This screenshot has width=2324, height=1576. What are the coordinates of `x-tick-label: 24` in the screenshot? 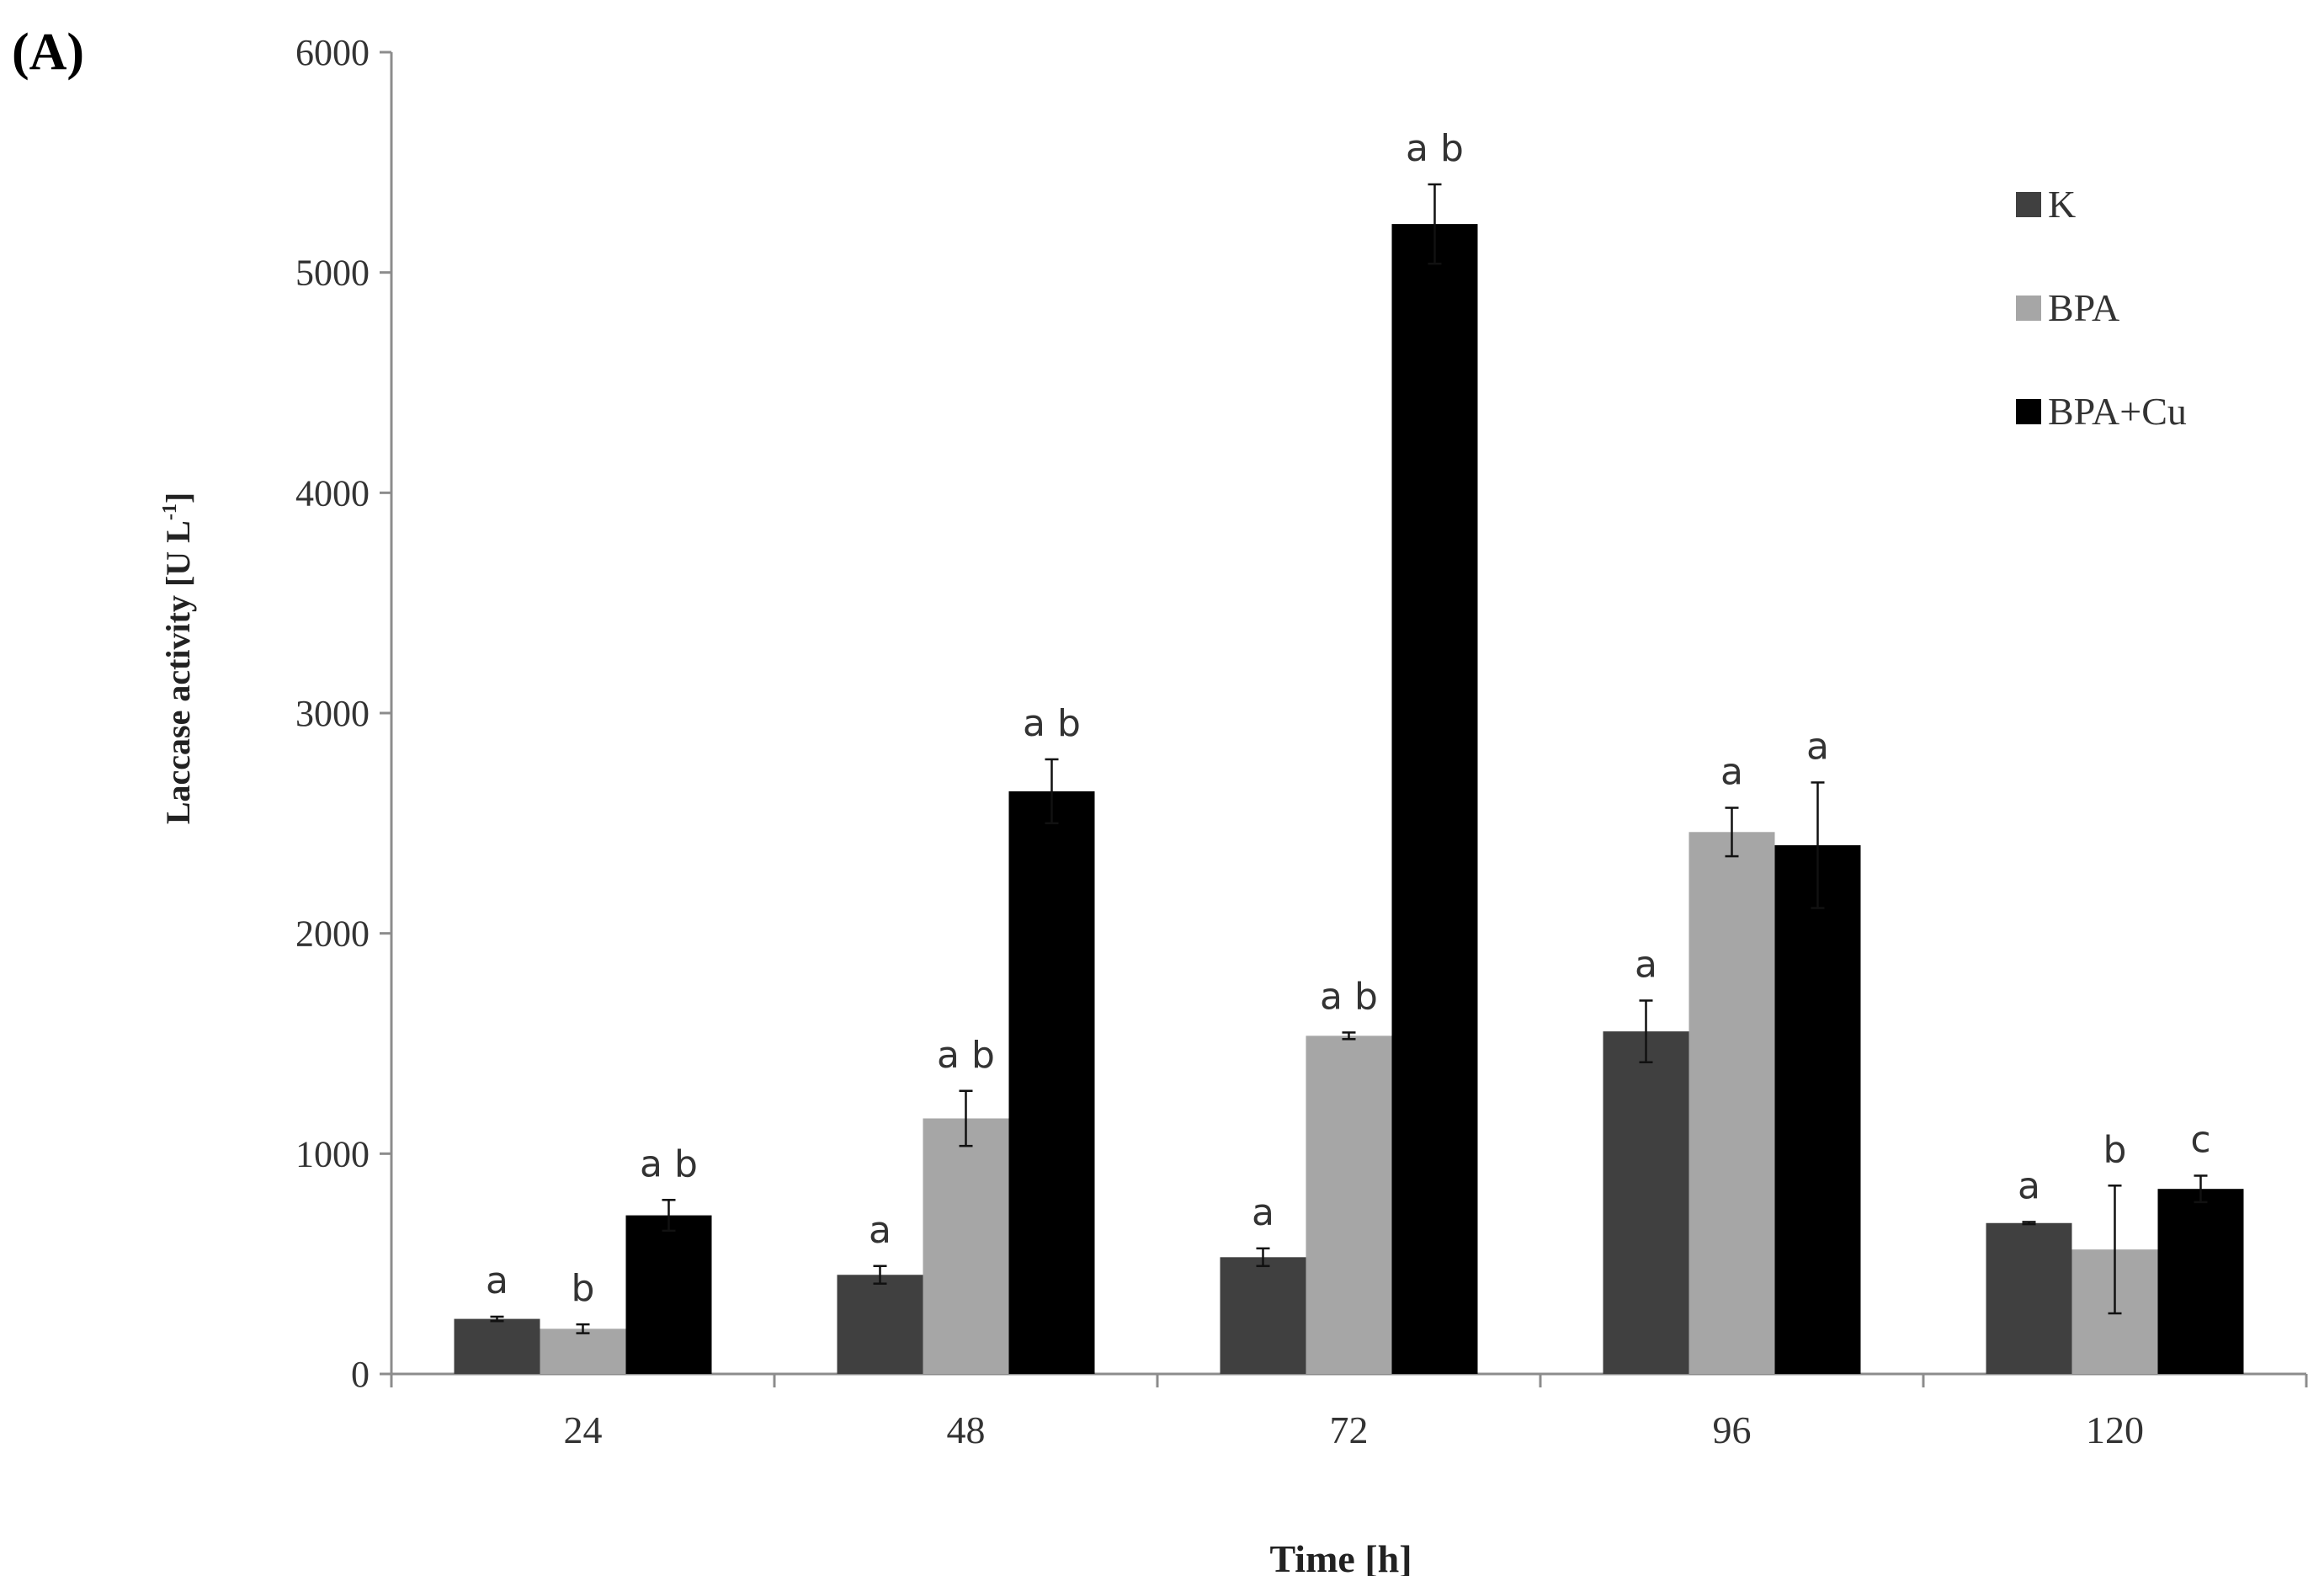 It's located at (583, 1429).